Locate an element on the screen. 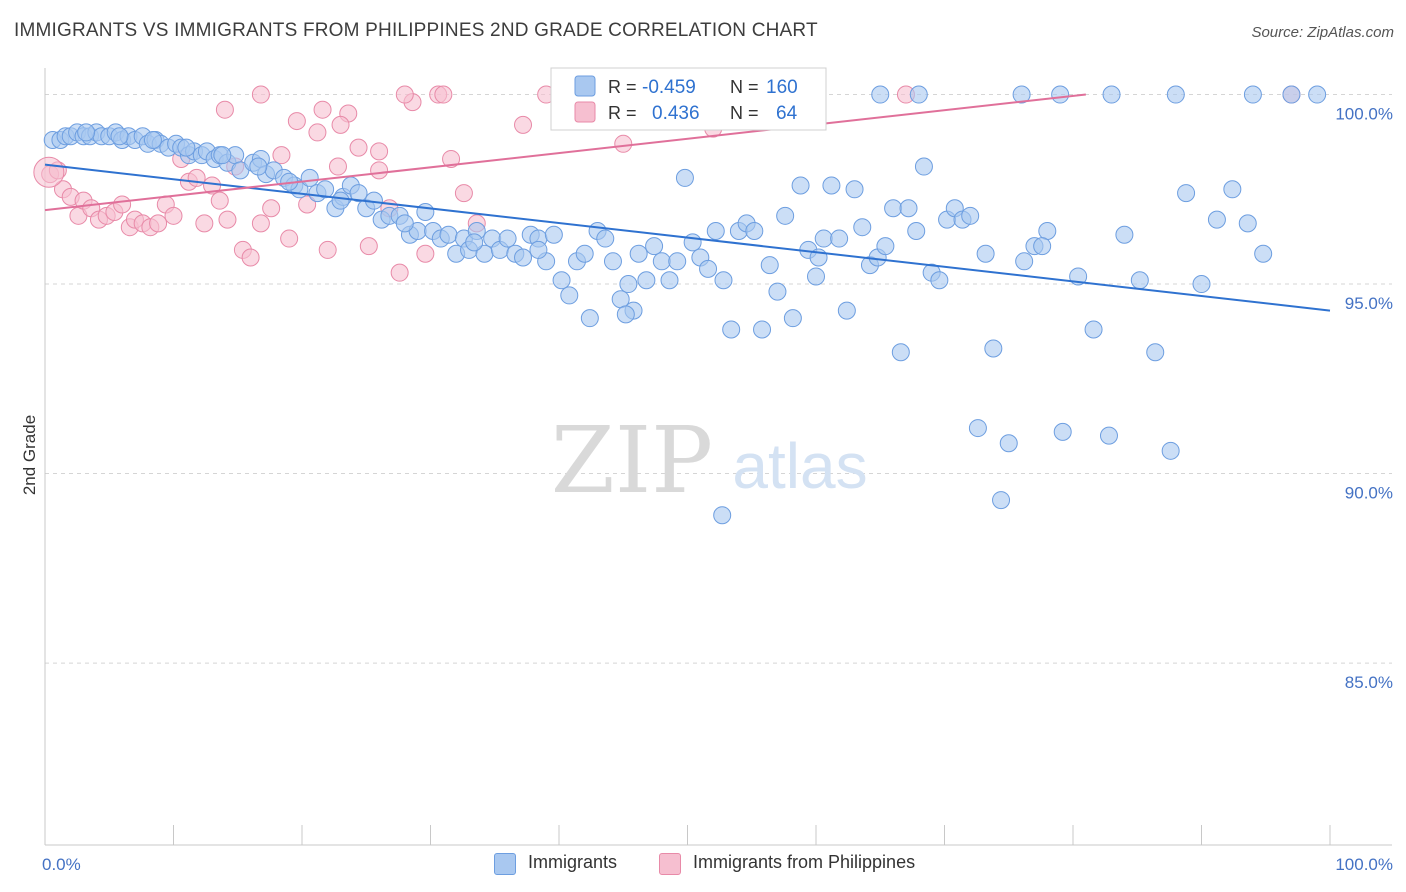 The width and height of the screenshot is (1406, 892). stats-n-value-2: 64 is located at coordinates (787, 113).